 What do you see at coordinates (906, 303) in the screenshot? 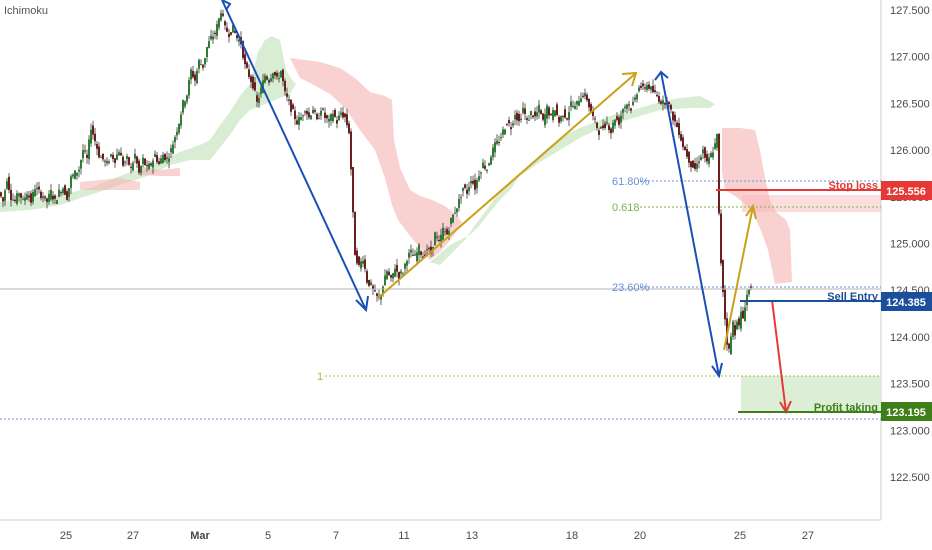
I see `sell-entry-value: 124.385` at bounding box center [906, 303].